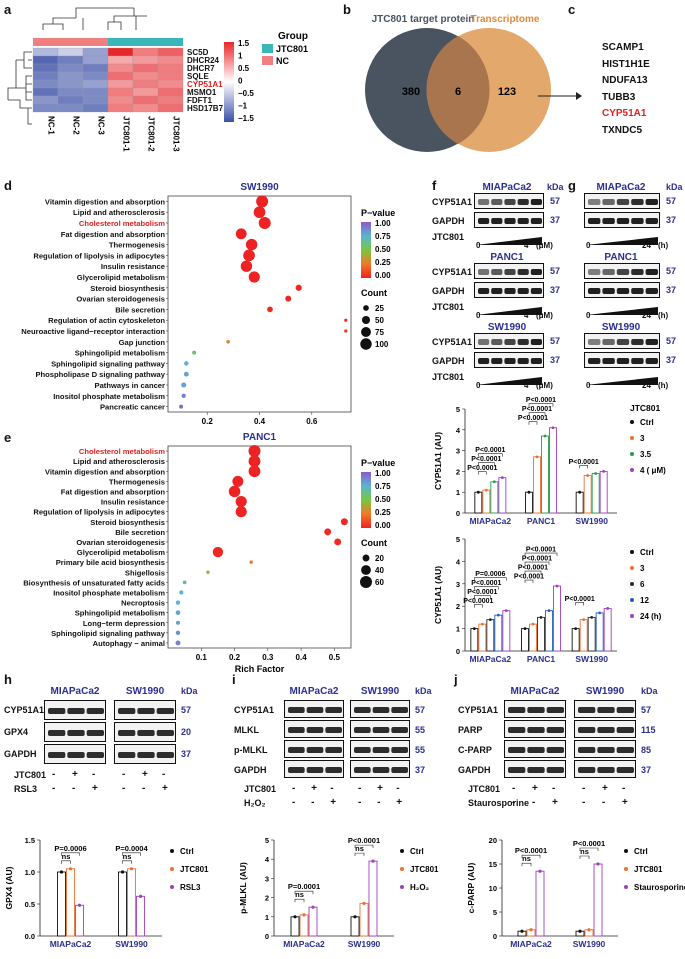 The image size is (685, 959). Describe the element at coordinates (94, 582) in the screenshot. I see `category-label: Biosynthesis of unsaturated fatty acids` at that location.